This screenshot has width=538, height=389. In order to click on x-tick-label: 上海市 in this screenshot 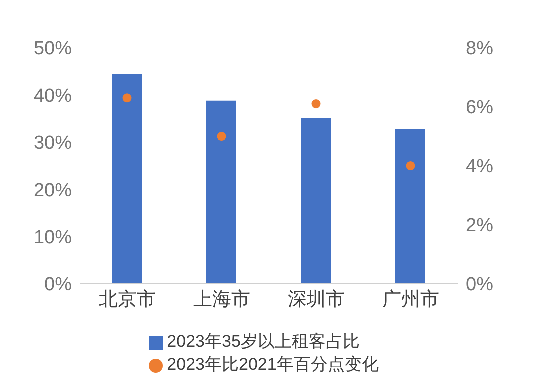, I will do `click(221, 299)`.